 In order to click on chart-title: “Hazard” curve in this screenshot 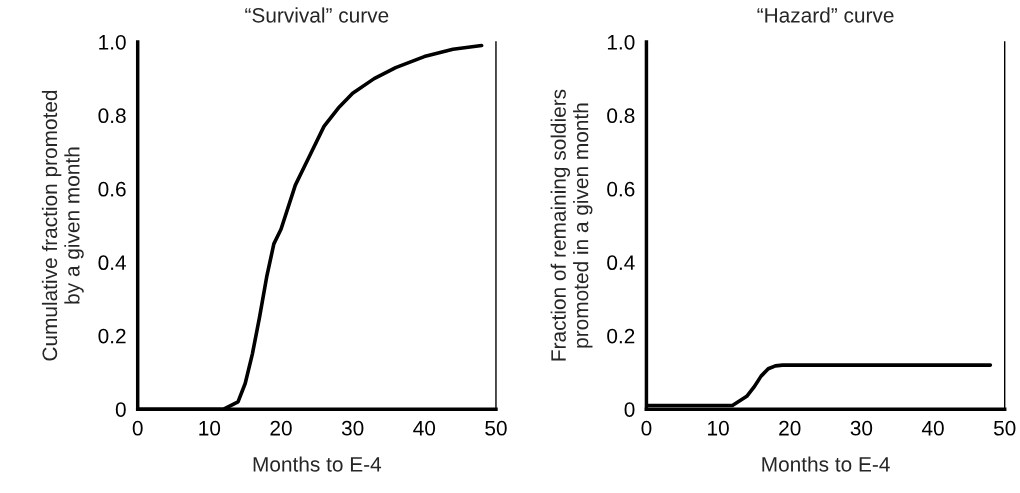, I will do `click(825, 15)`.